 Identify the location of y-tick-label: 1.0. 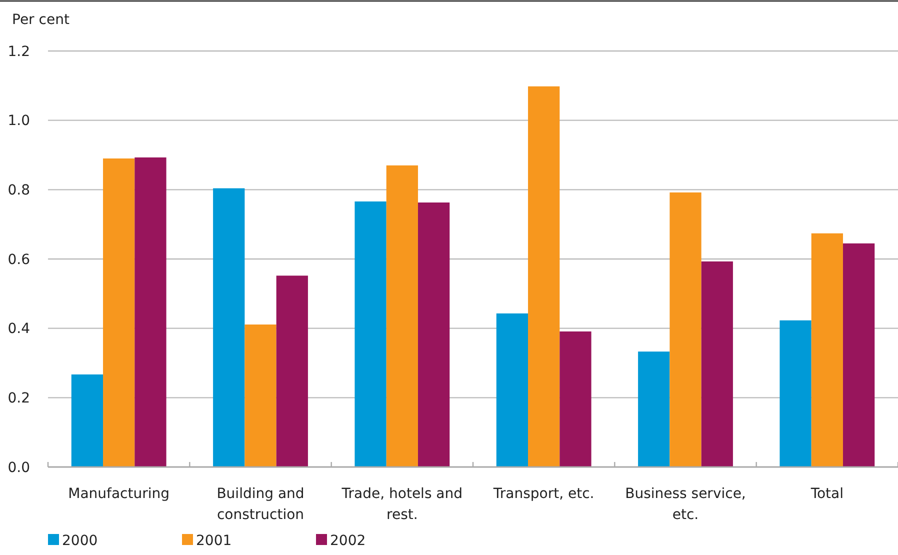
(19, 121).